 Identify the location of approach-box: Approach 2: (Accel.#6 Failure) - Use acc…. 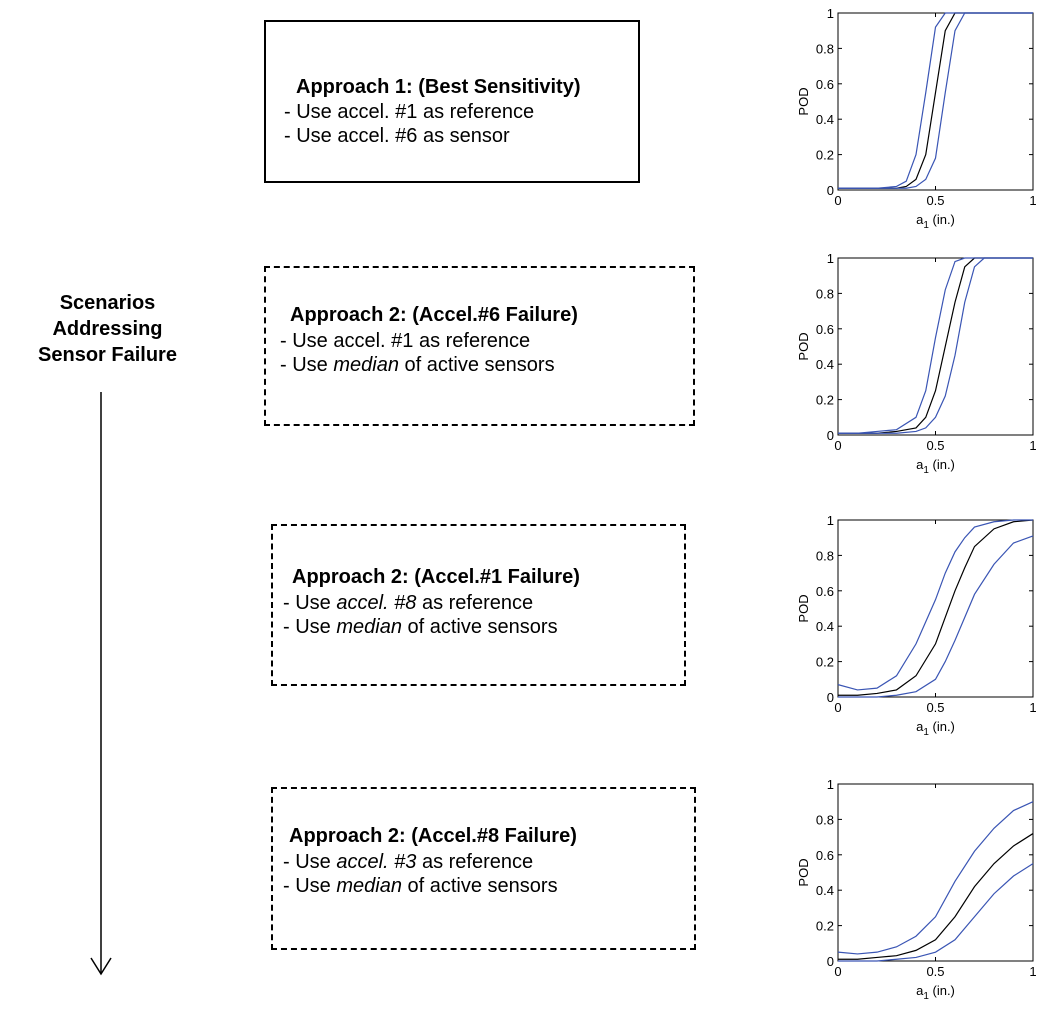
(479, 346).